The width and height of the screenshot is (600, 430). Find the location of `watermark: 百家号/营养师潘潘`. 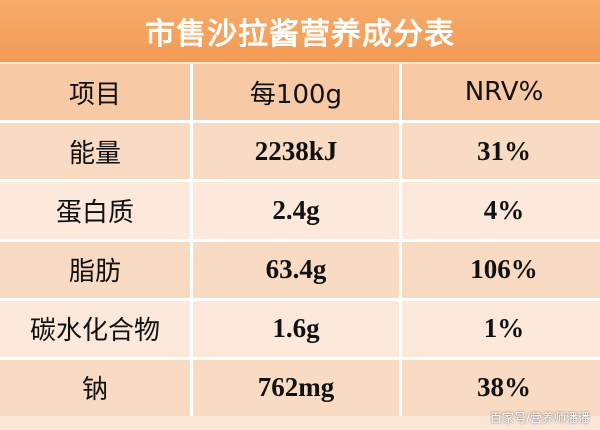

watermark: 百家号/营养师潘潘 is located at coordinates (539, 418).